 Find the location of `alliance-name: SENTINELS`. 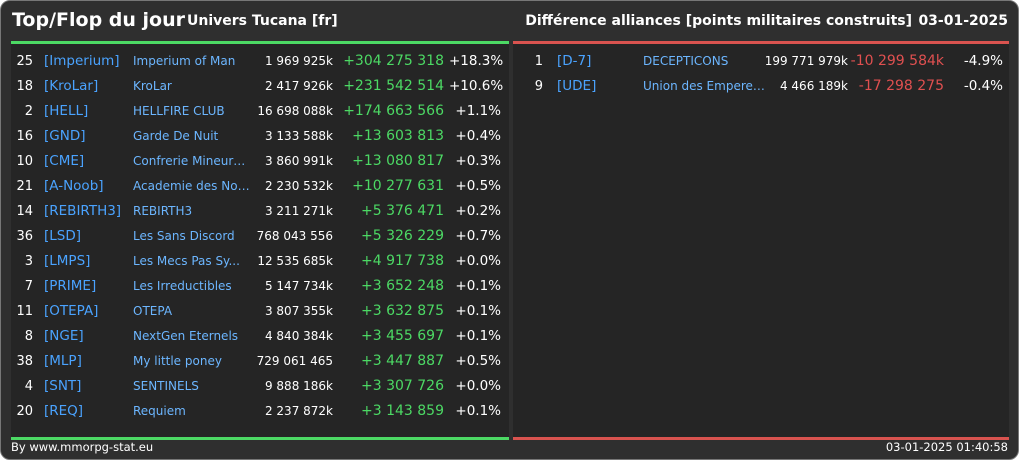

alliance-name: SENTINELS is located at coordinates (166, 386).